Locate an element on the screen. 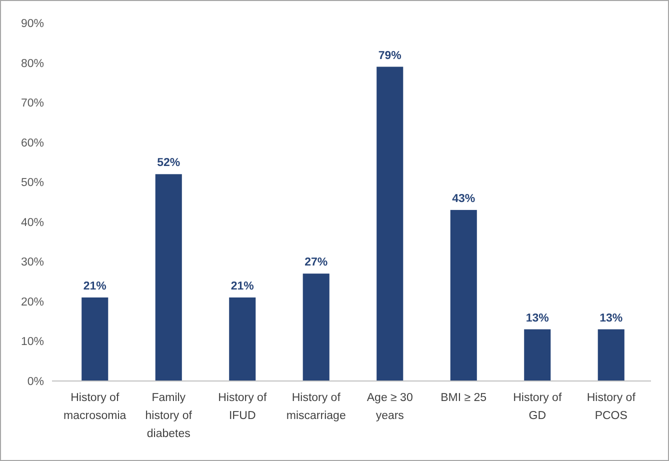  data-label: 52% is located at coordinates (168, 163).